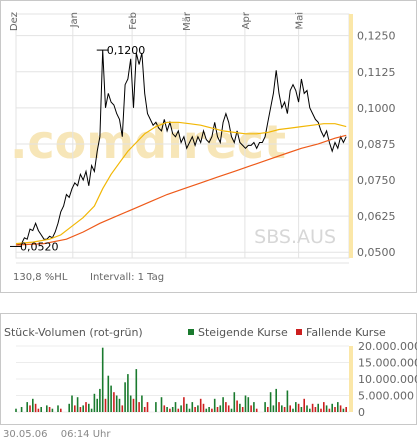  What do you see at coordinates (376, 144) in the screenshot?
I see `y-tick-label: 0,0875` at bounding box center [376, 144].